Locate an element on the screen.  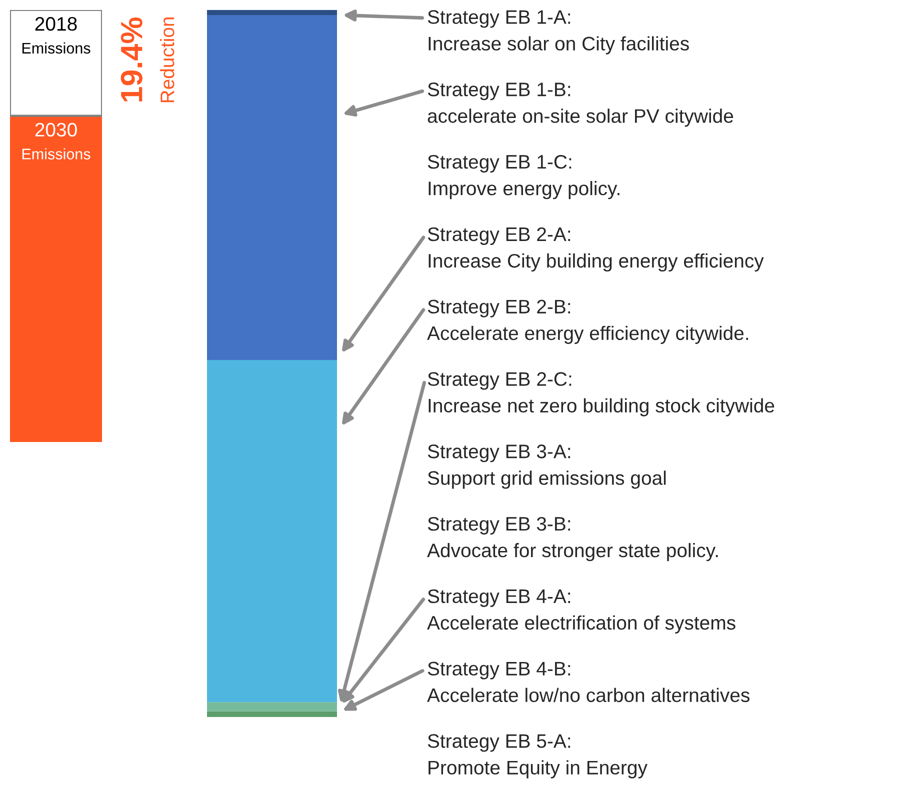
text: Strategy EB 4-A: Accelerate electrification of systems is located at coordinates (581, 611).